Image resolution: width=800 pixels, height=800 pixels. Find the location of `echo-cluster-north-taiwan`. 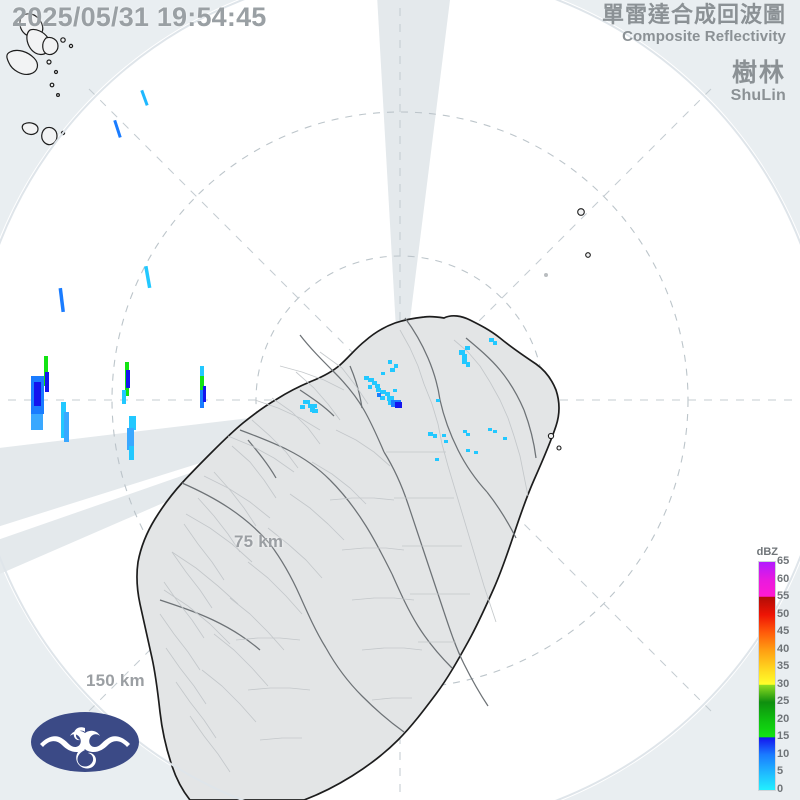

echo-cluster-north-taiwan is located at coordinates (403, 399).